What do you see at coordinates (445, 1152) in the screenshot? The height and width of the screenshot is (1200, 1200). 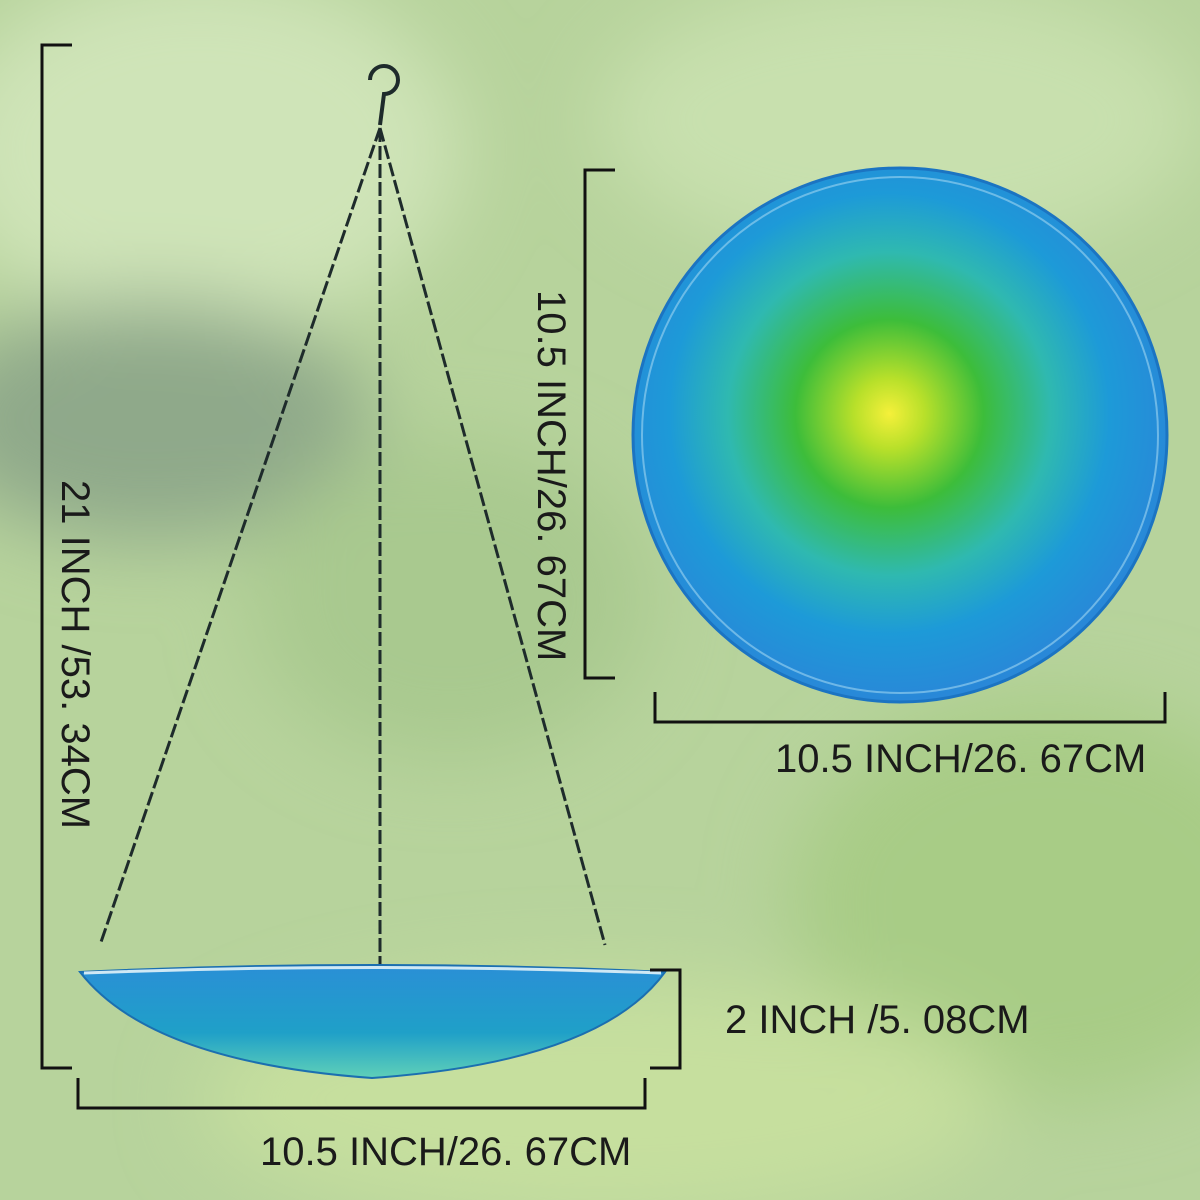 I see `width-label: 10.5 INCH/26. 67CM` at bounding box center [445, 1152].